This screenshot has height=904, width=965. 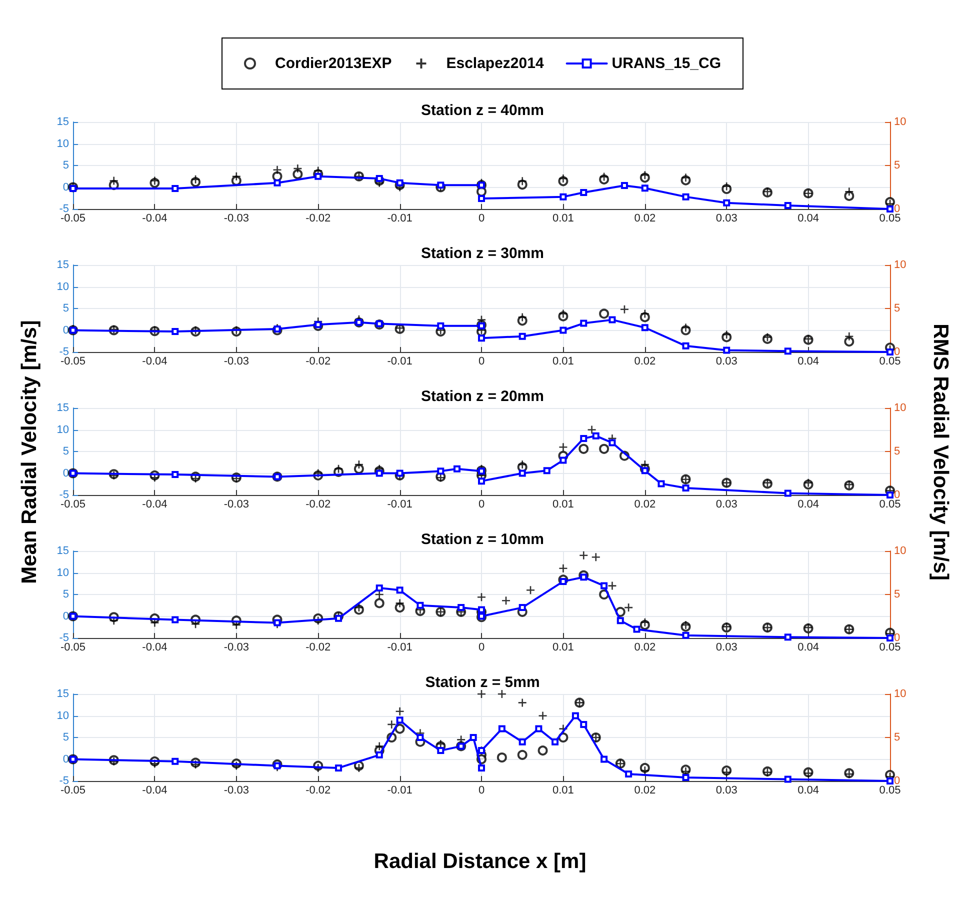 I want to click on chart-title: Station z = 10mm, so click(x=482, y=539).